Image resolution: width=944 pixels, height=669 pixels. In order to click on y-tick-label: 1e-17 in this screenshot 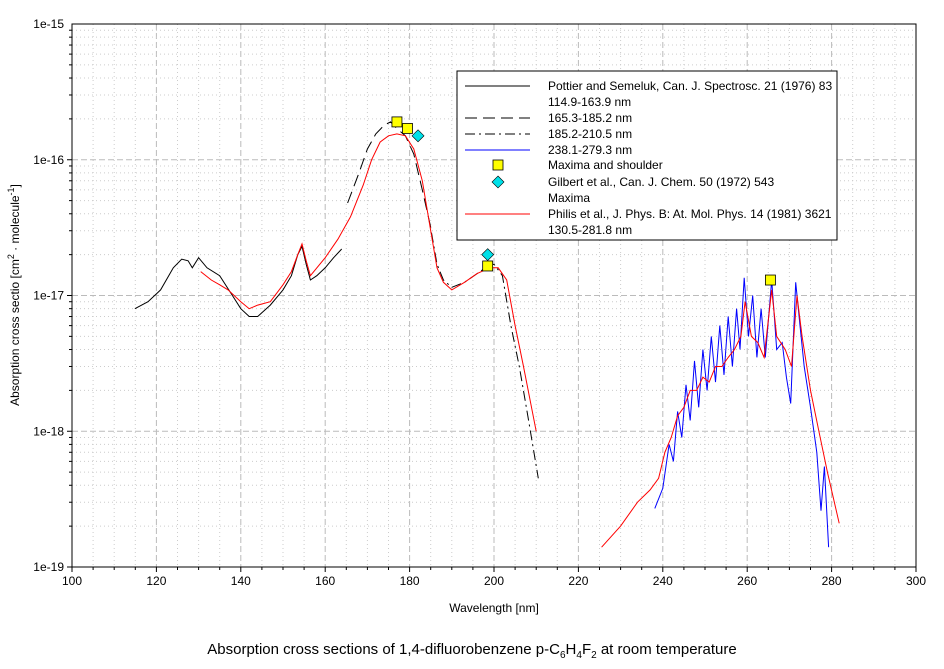, I will do `click(48, 296)`.